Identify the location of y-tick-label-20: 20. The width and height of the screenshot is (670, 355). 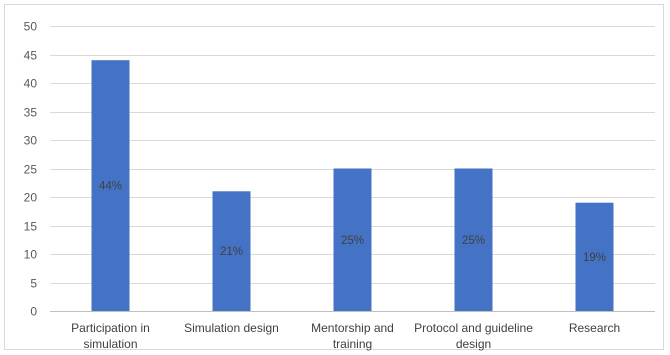
(31, 198).